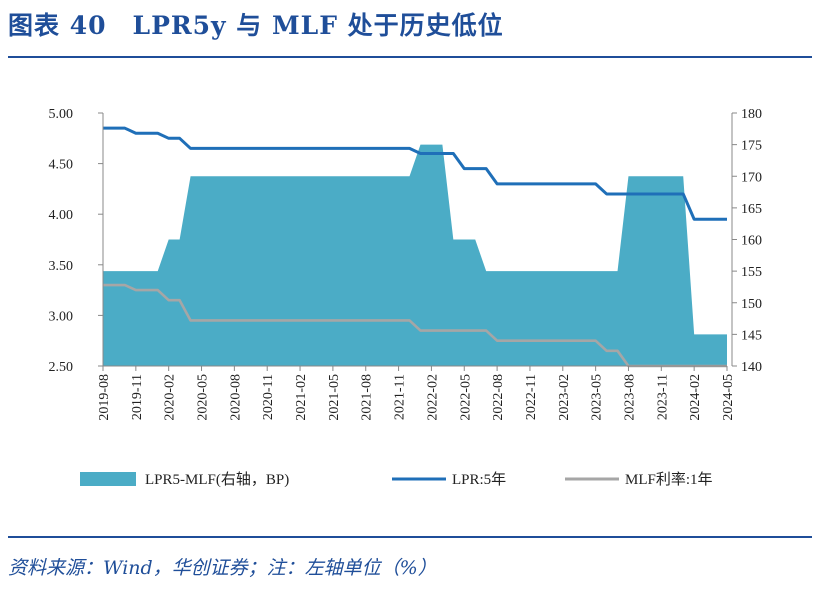  I want to click on legend-label-mlf: MLF利率:1年, so click(669, 479).